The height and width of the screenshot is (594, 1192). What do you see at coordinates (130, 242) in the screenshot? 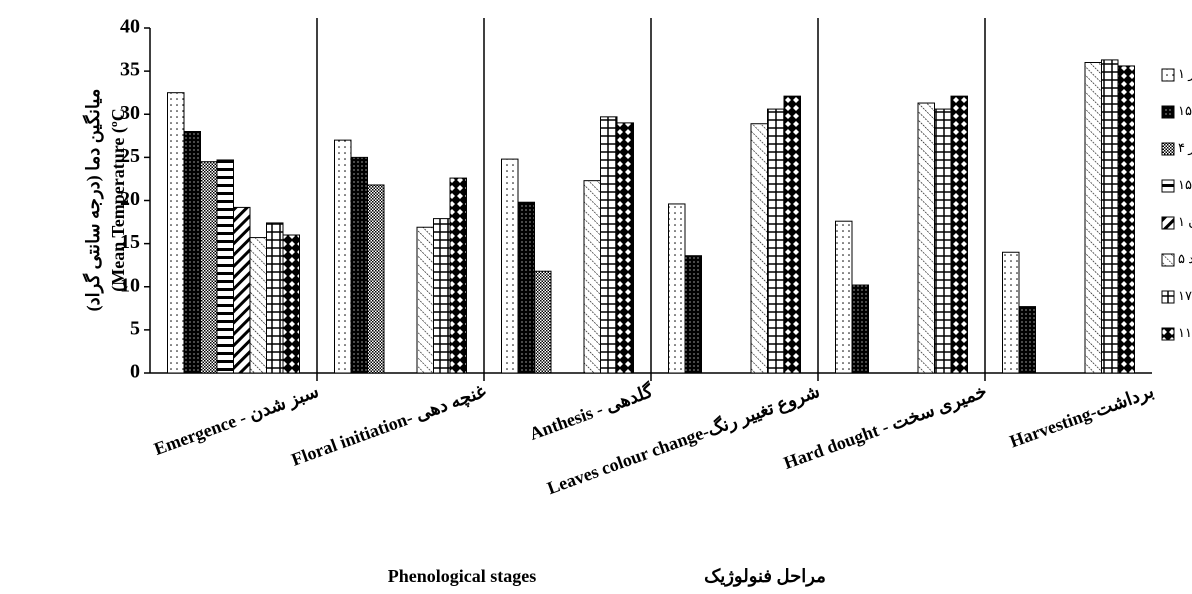
I see `y-tick-label: 15` at bounding box center [130, 242].